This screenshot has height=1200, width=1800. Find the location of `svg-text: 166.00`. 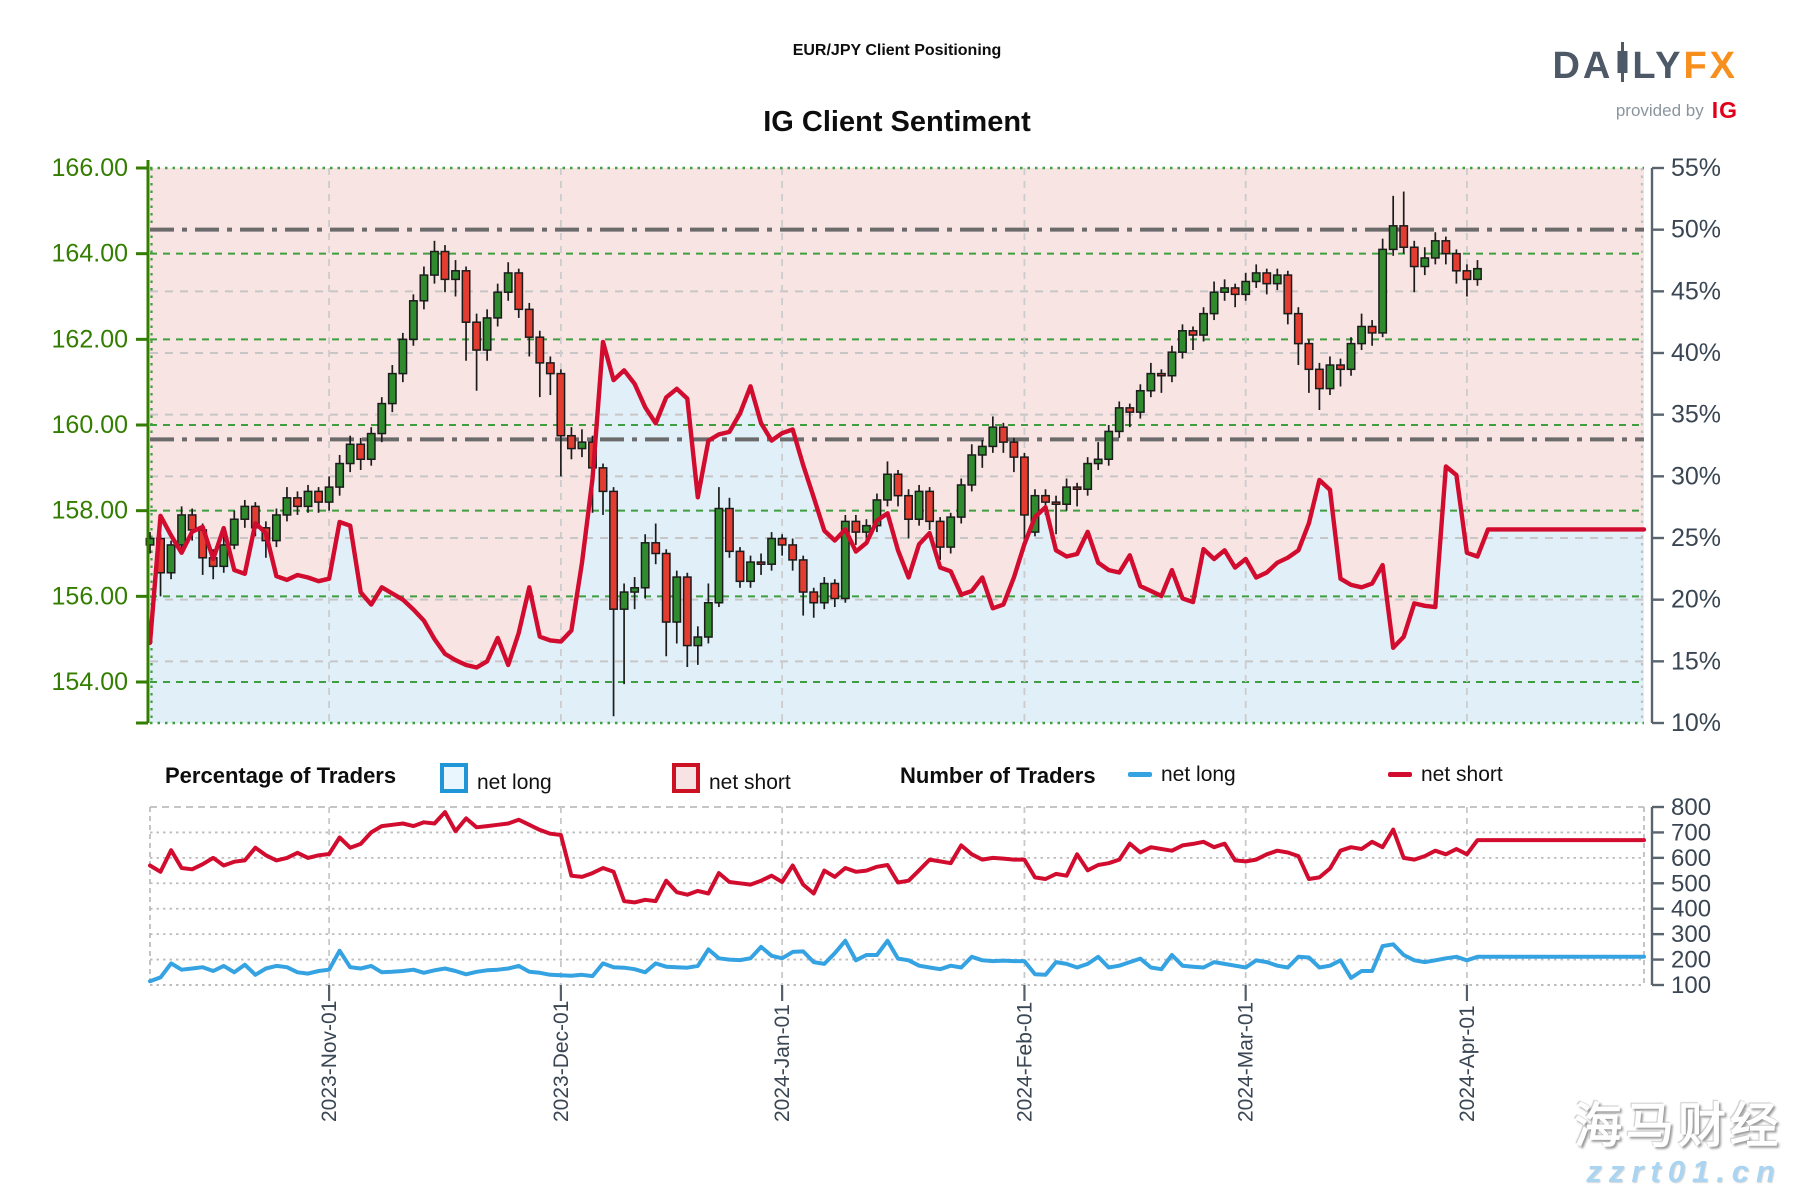

svg-text: 166.00 is located at coordinates (90, 168).